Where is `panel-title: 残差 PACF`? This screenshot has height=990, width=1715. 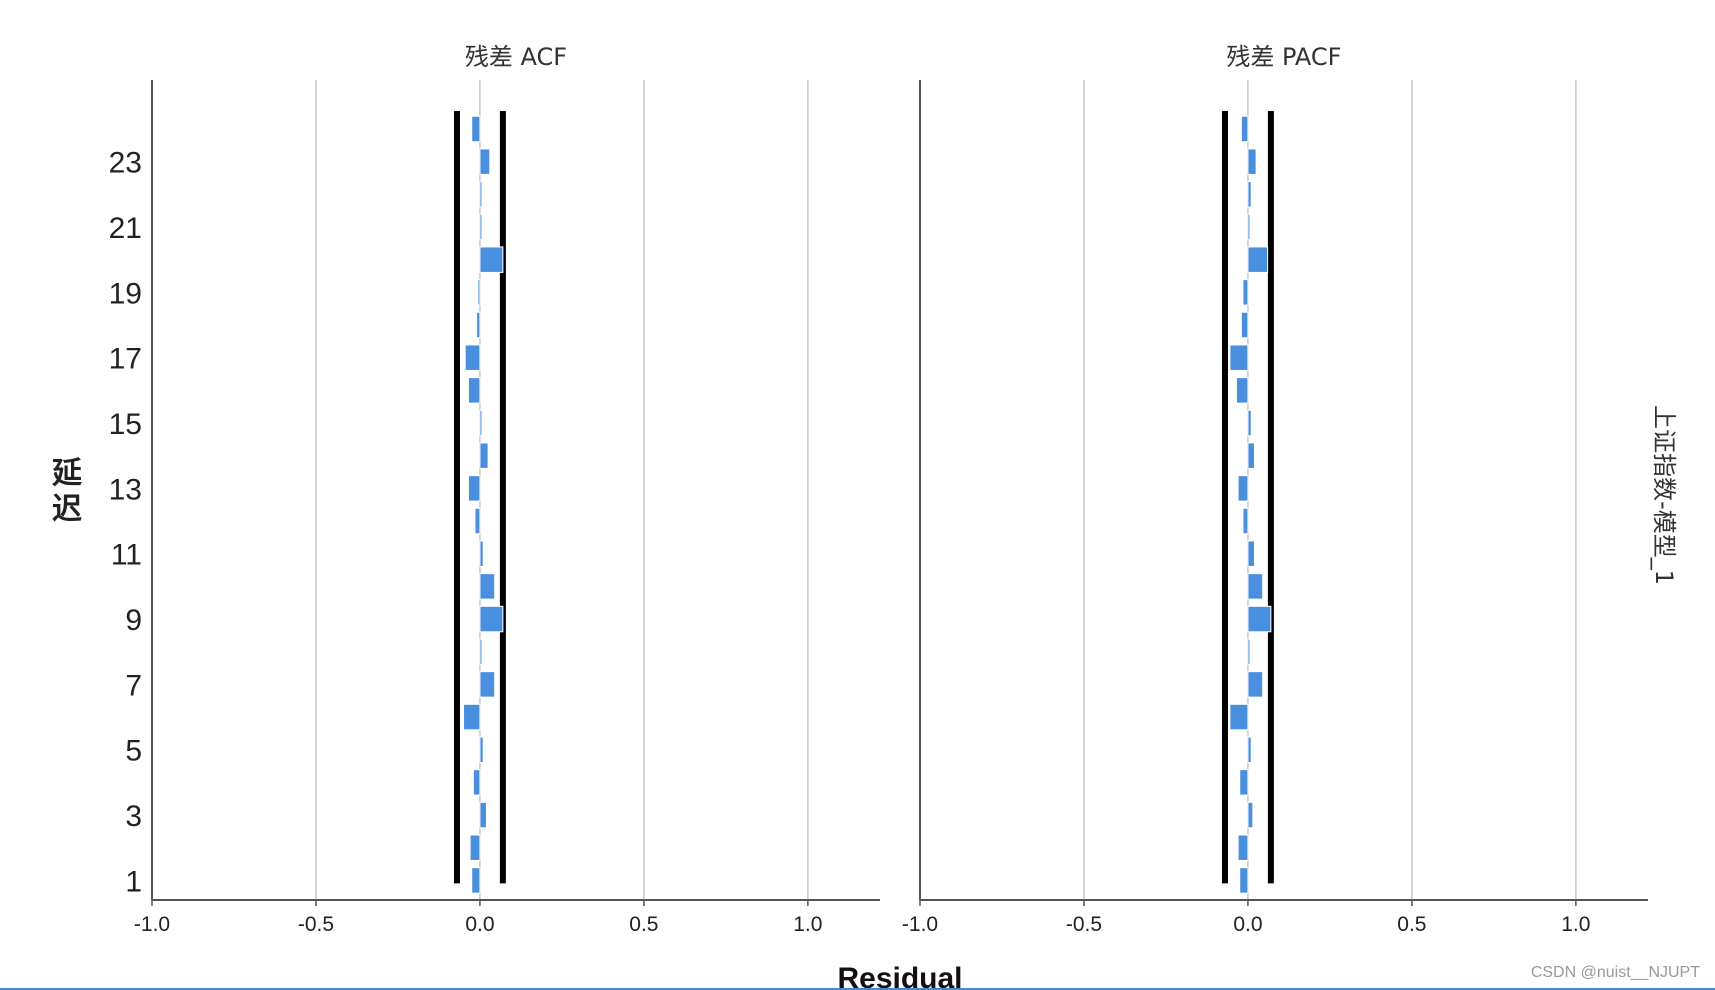
panel-title: 残差 PACF is located at coordinates (1283, 57).